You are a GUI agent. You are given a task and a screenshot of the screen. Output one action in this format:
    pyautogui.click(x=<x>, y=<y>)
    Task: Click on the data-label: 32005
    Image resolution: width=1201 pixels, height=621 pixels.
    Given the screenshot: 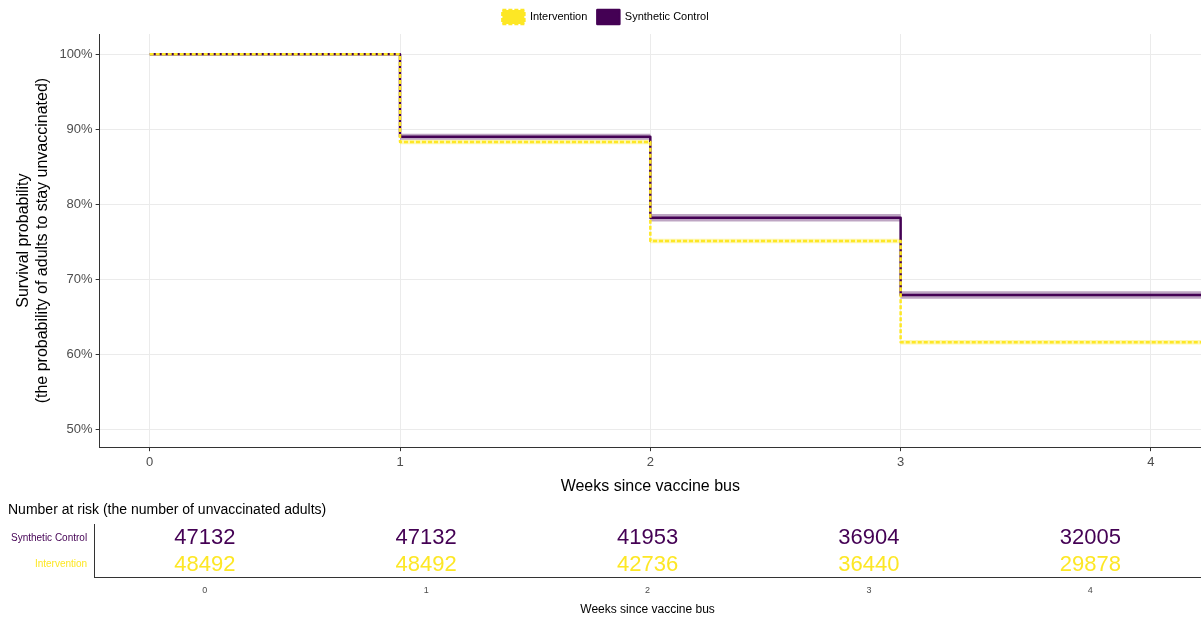 What is the action you would take?
    pyautogui.click(x=1090, y=537)
    